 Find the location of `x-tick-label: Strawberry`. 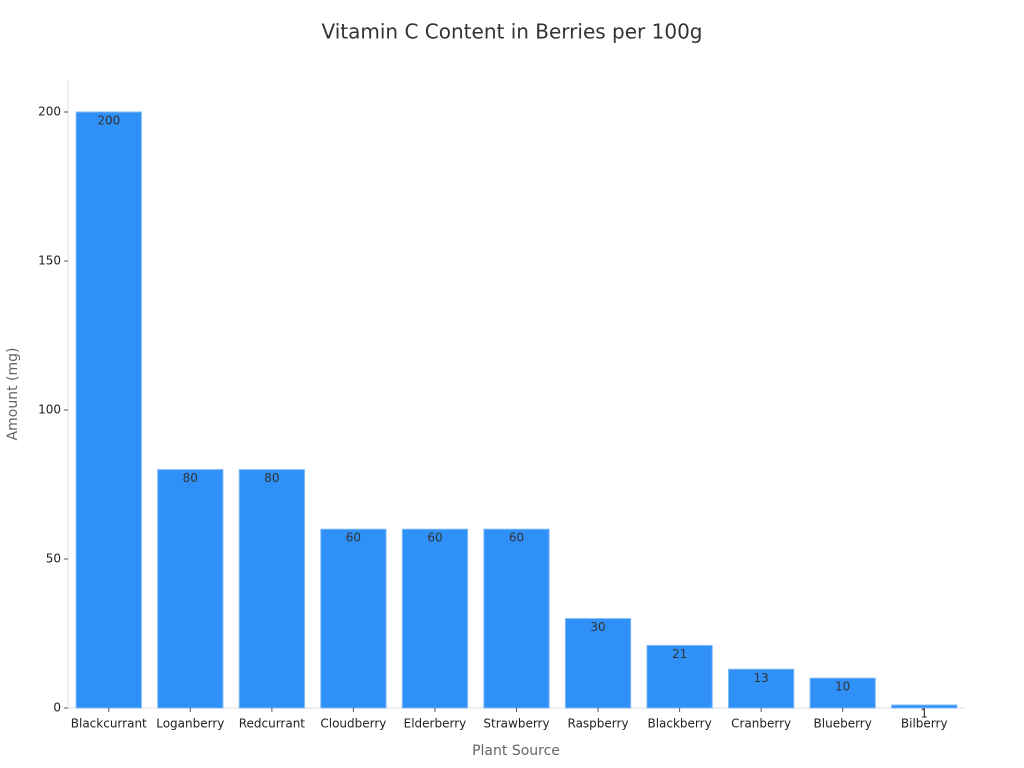

x-tick-label: Strawberry is located at coordinates (516, 724).